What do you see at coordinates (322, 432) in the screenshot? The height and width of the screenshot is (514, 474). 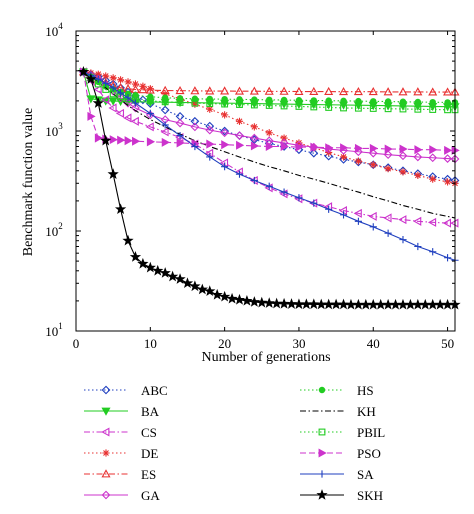 I see `legend-marker-pbil` at bounding box center [322, 432].